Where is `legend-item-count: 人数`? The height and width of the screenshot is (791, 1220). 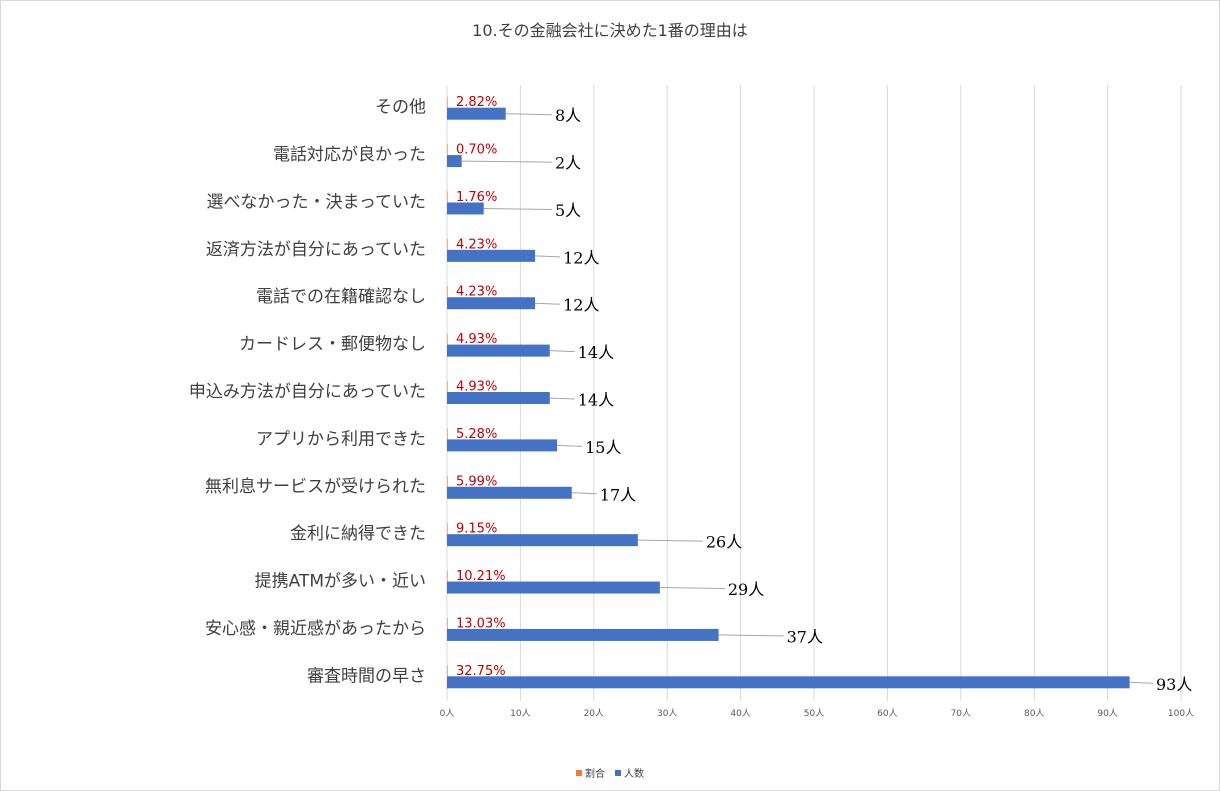
legend-item-count: 人数 is located at coordinates (629, 772).